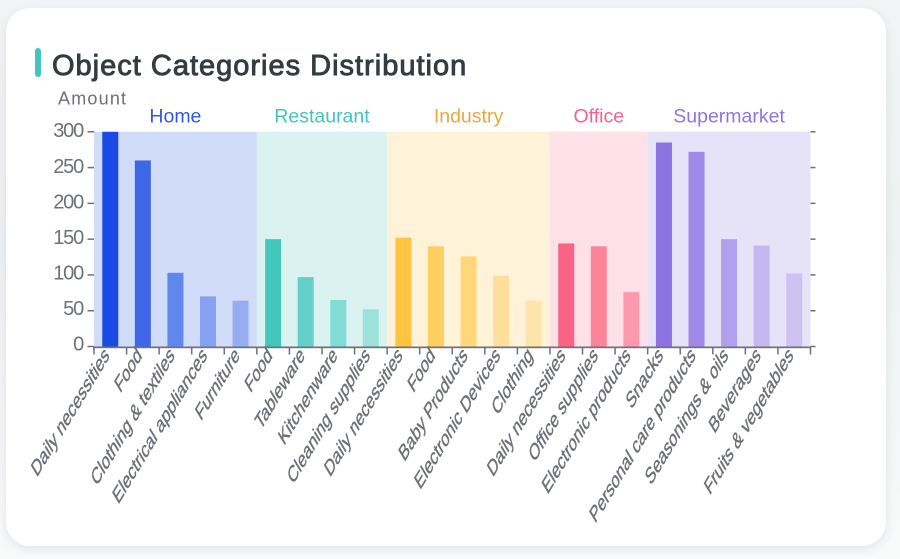 Image resolution: width=900 pixels, height=559 pixels. What do you see at coordinates (599, 116) in the screenshot?
I see `svg-text: Office` at bounding box center [599, 116].